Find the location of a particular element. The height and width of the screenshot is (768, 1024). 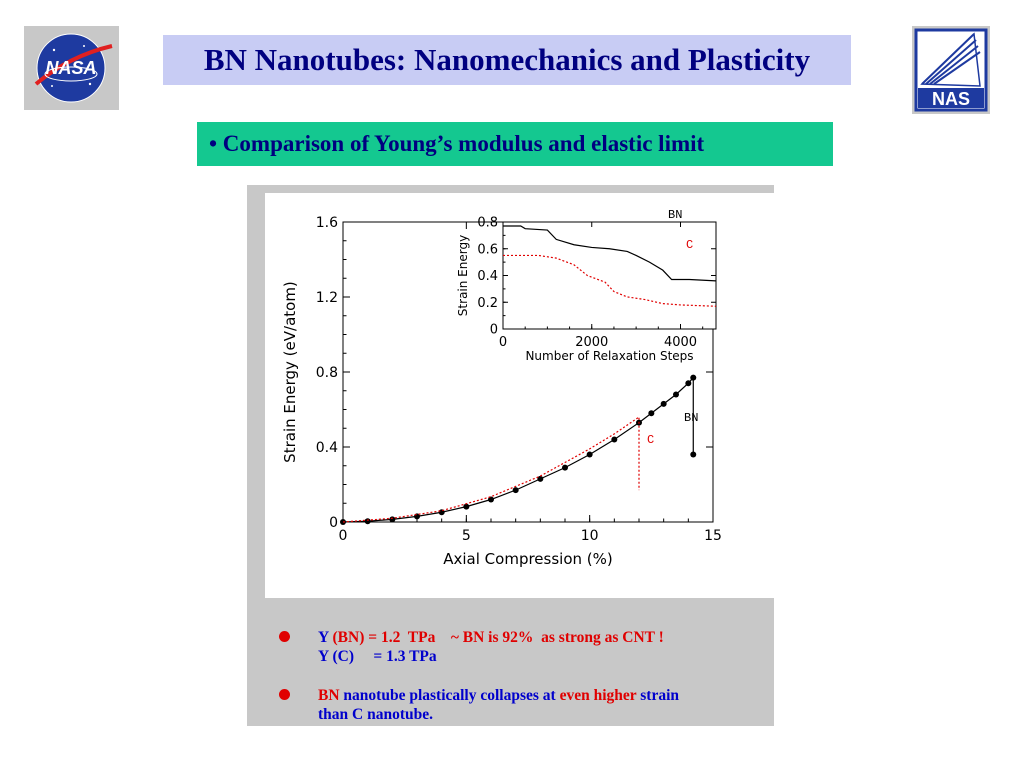

inset-x-axis-label: Number of Relaxation Steps is located at coordinates (609, 356).